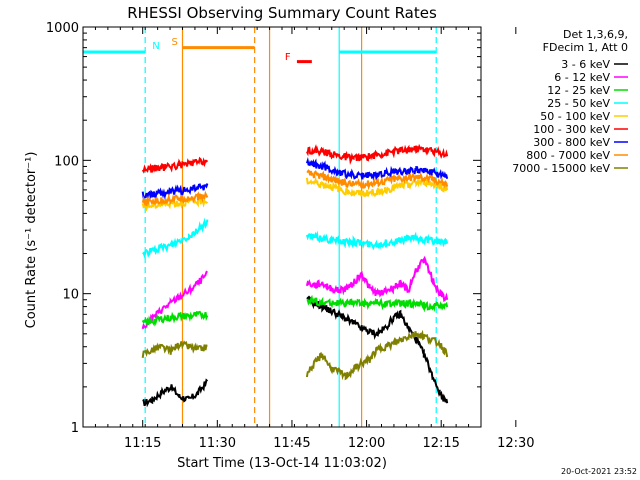 This screenshot has height=480, width=640. I want to click on legend-label-3: 25 - 50 keV, so click(578, 103).